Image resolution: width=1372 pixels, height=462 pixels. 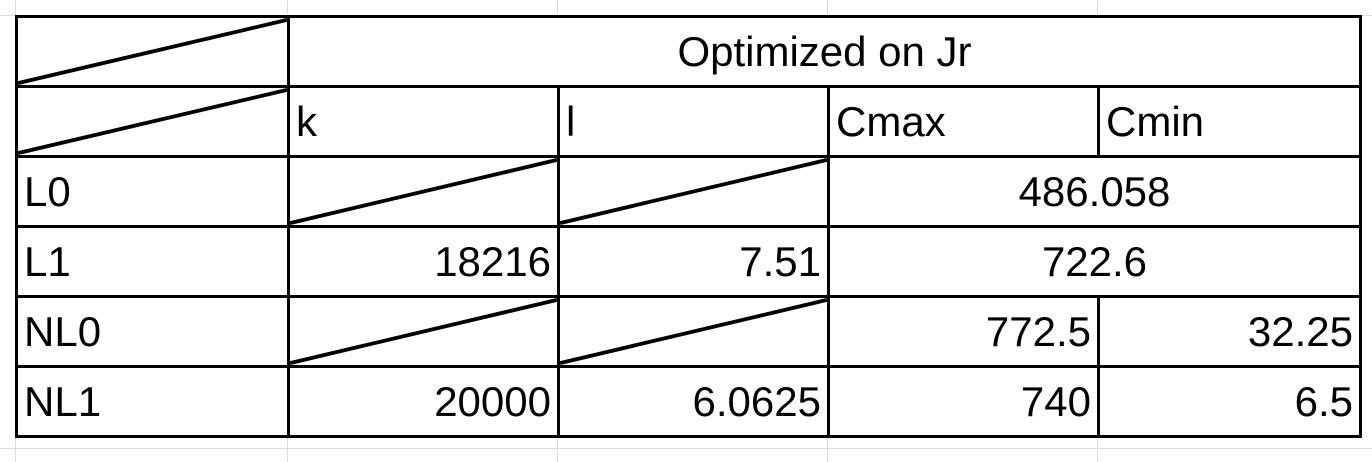 I want to click on cell-cmax: 740, so click(x=963, y=401).